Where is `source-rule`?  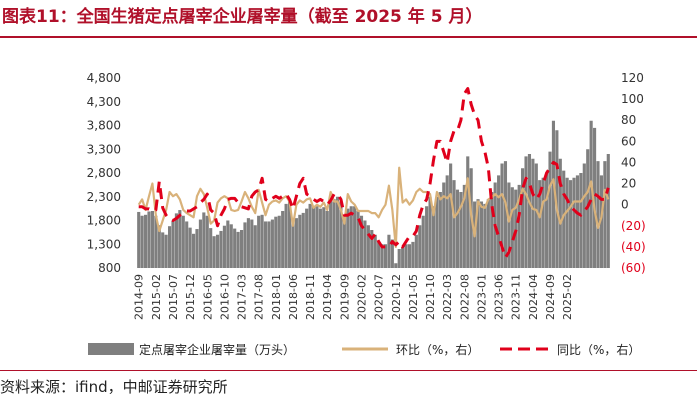
source-rule is located at coordinates (348, 370).